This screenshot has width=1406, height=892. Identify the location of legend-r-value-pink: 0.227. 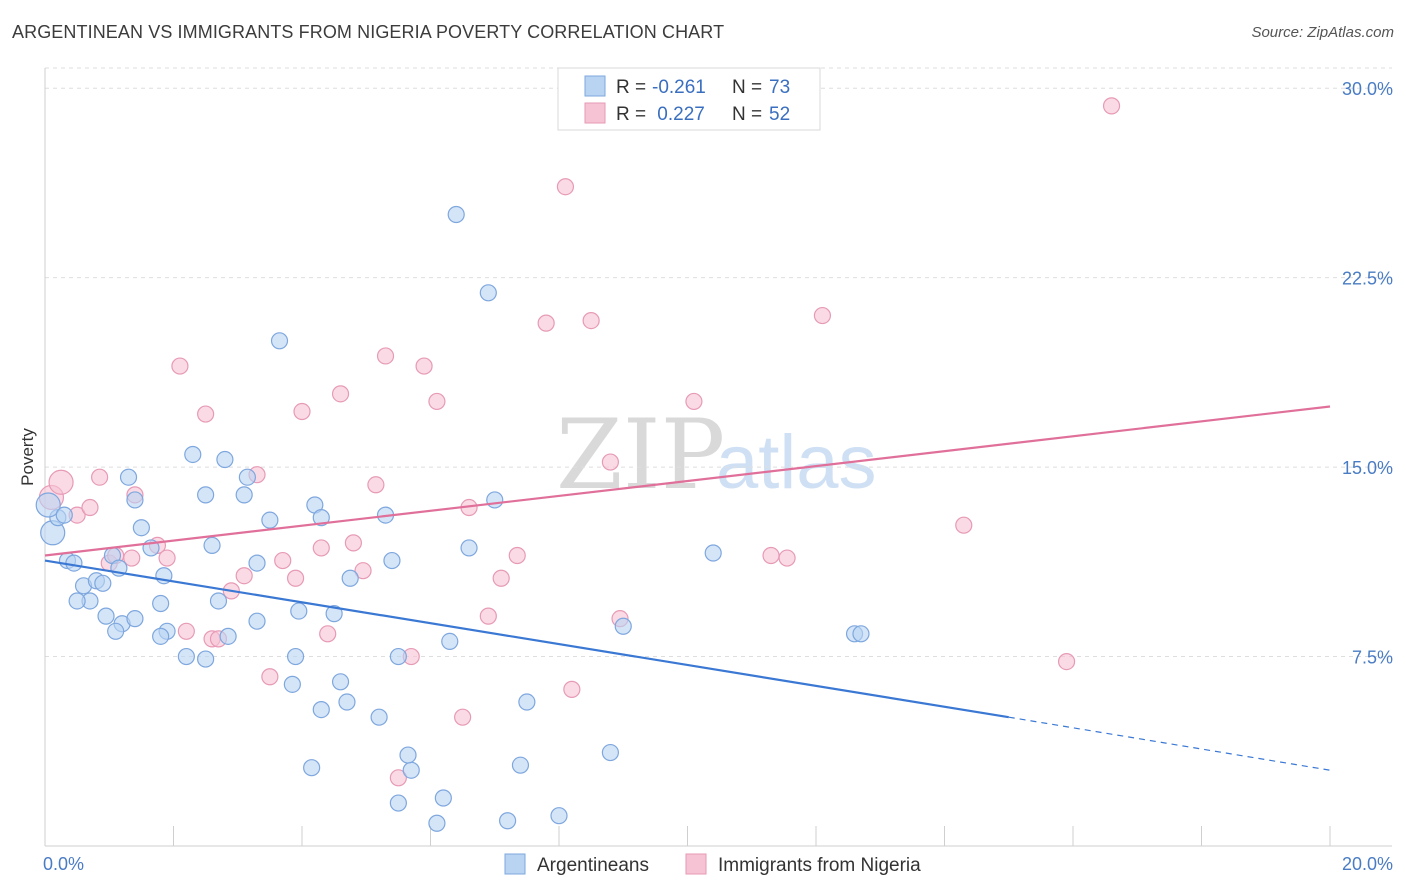
(678, 114).